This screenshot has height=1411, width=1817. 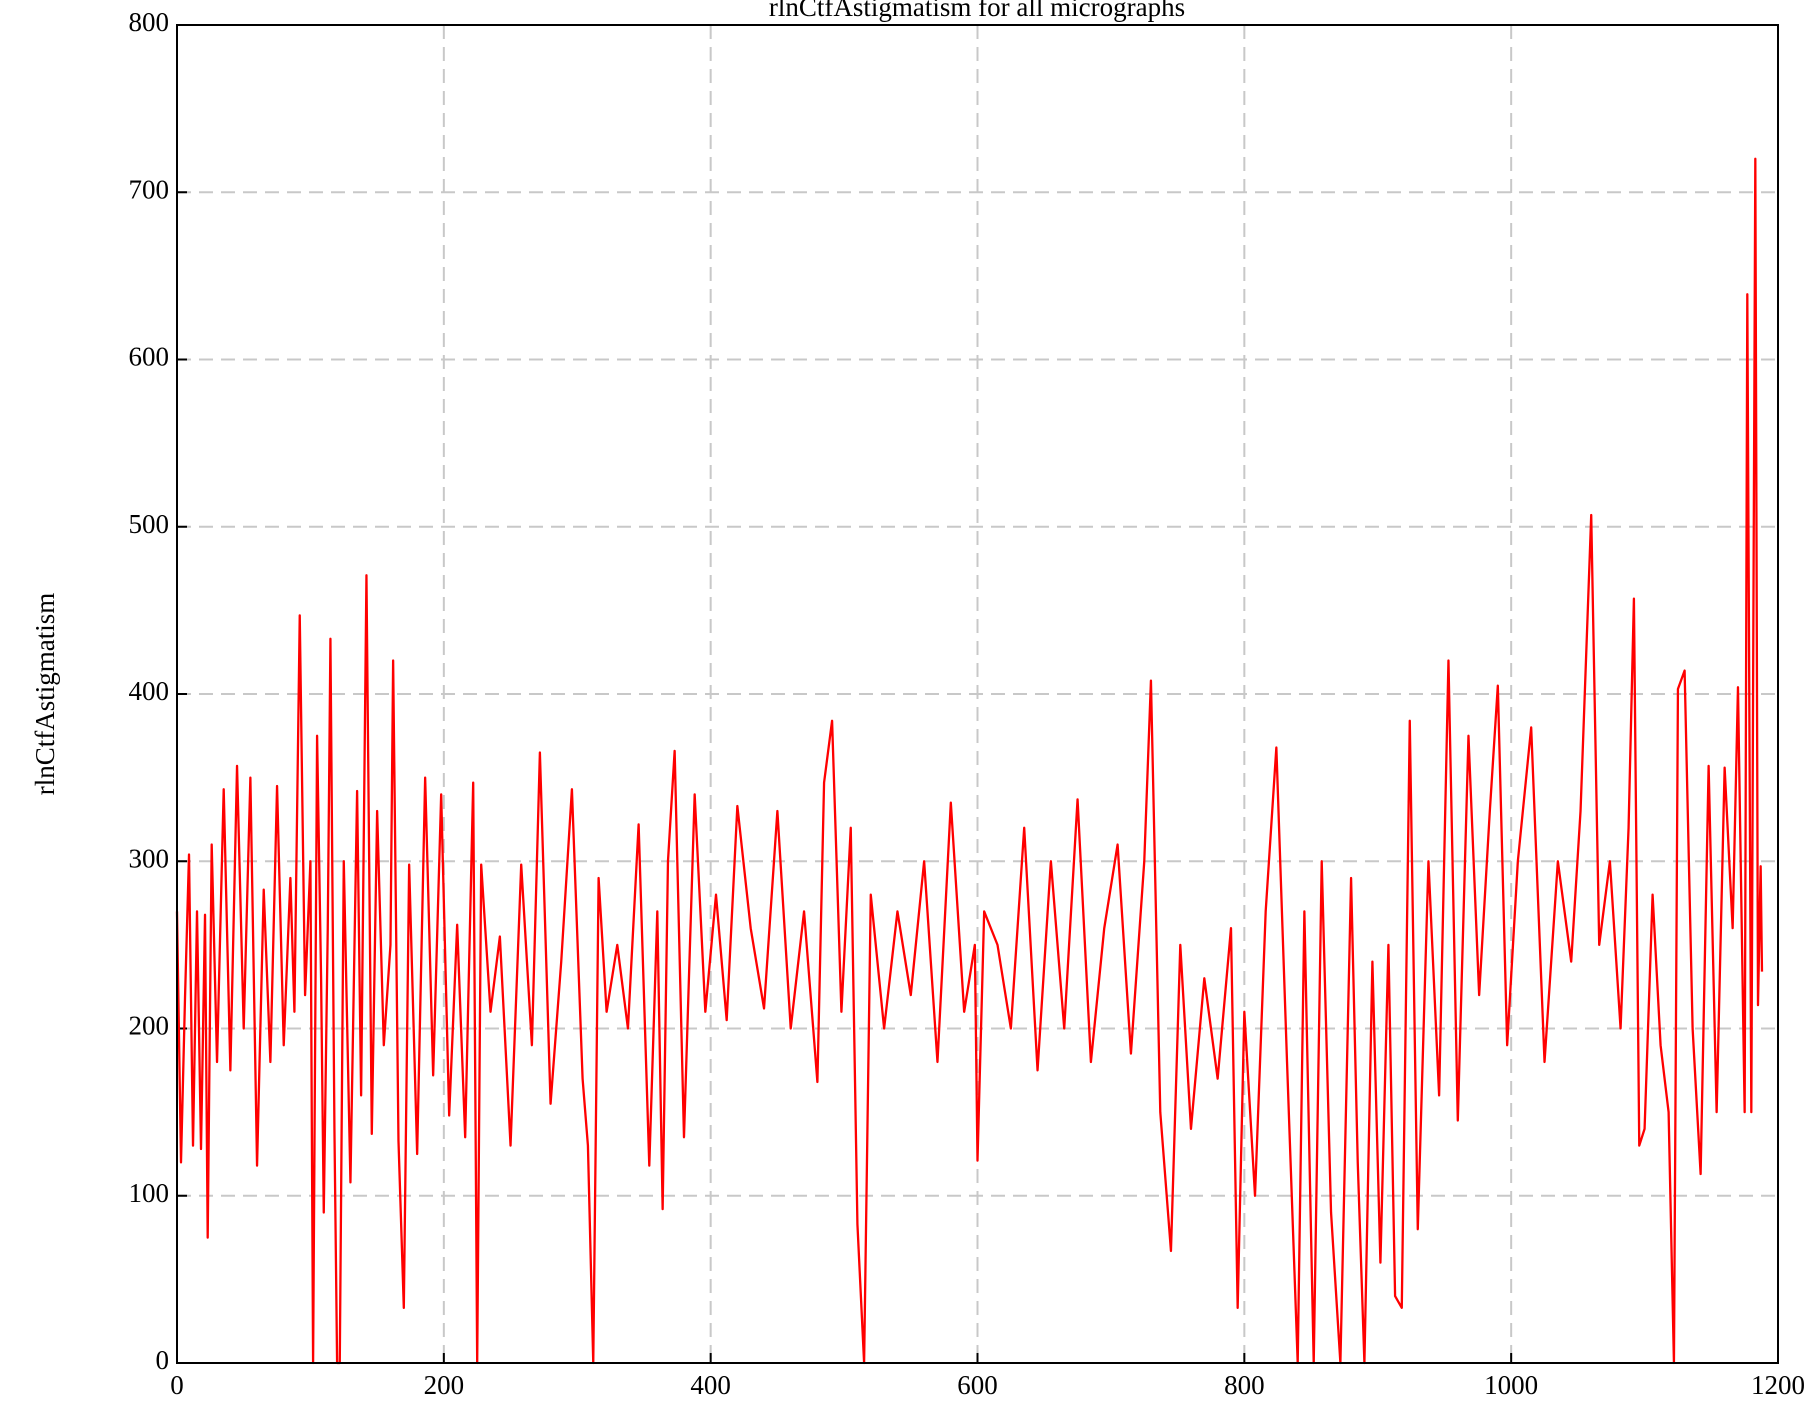 What do you see at coordinates (45, 694) in the screenshot?
I see `y-axis-label: rlnCtfAstigmatism` at bounding box center [45, 694].